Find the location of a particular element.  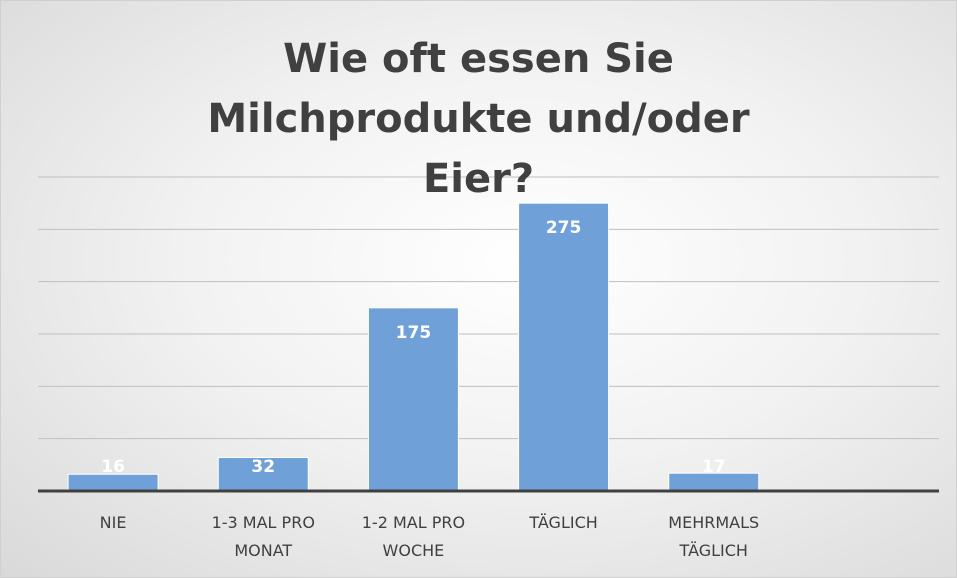

value-label: 175 is located at coordinates (414, 333).